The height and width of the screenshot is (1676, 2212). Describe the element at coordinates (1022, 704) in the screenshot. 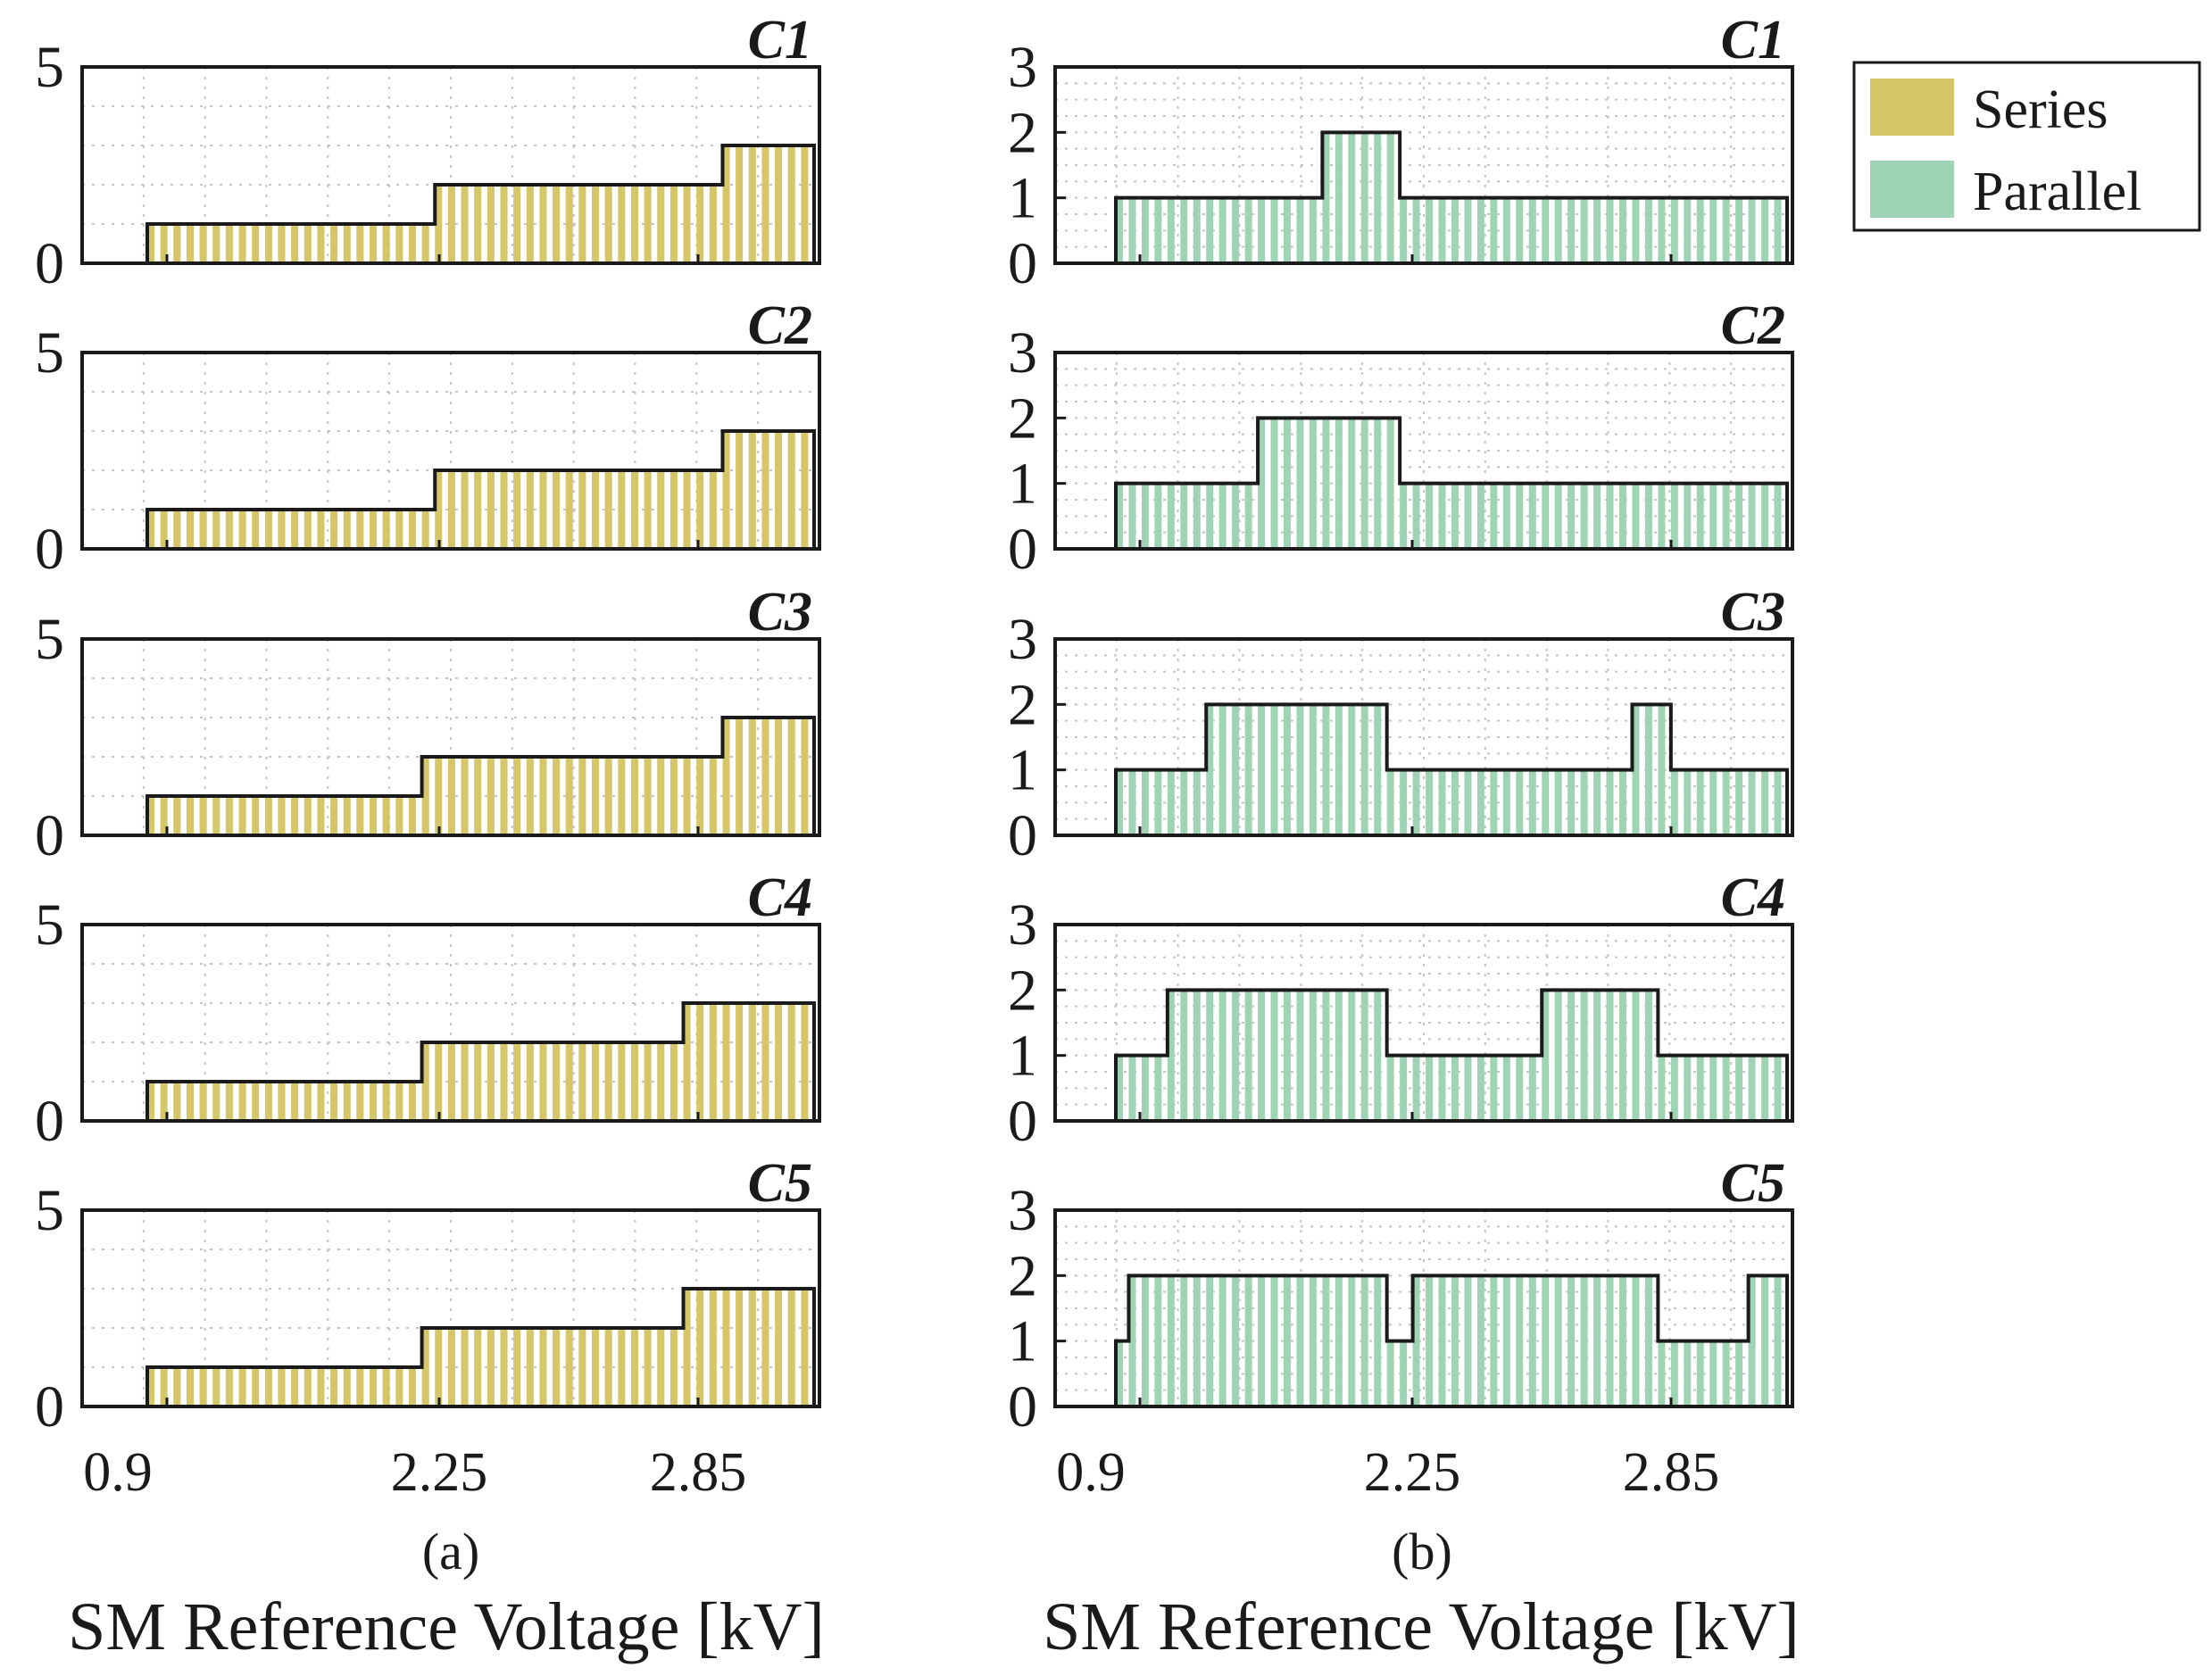

I see `y-tick-label: 2` at that location.